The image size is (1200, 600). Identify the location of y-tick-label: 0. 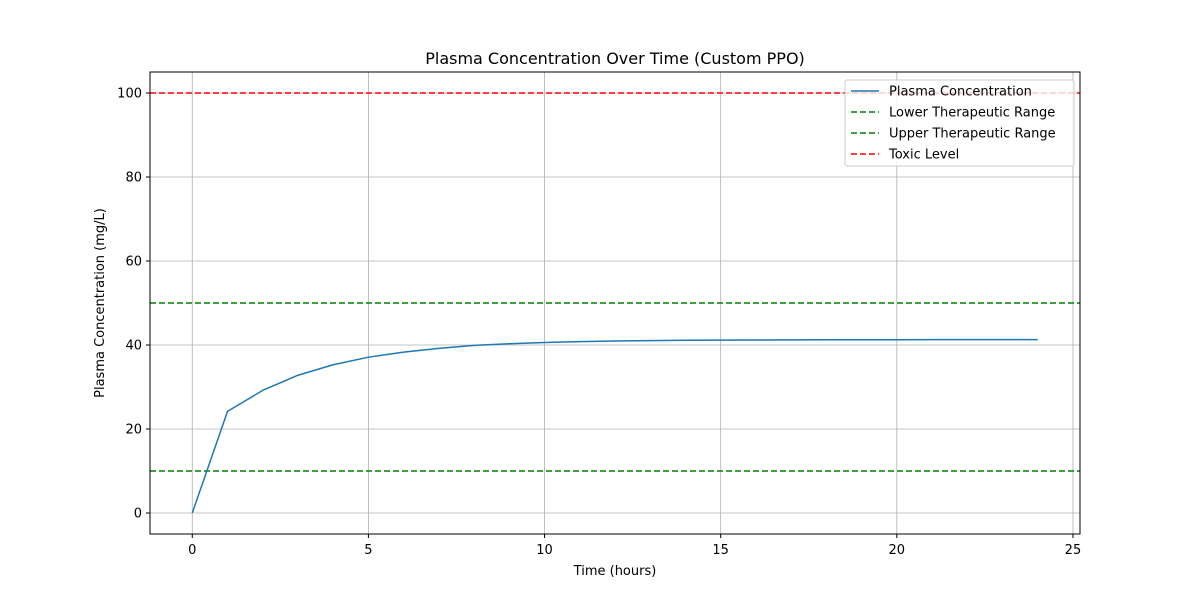
(138, 514).